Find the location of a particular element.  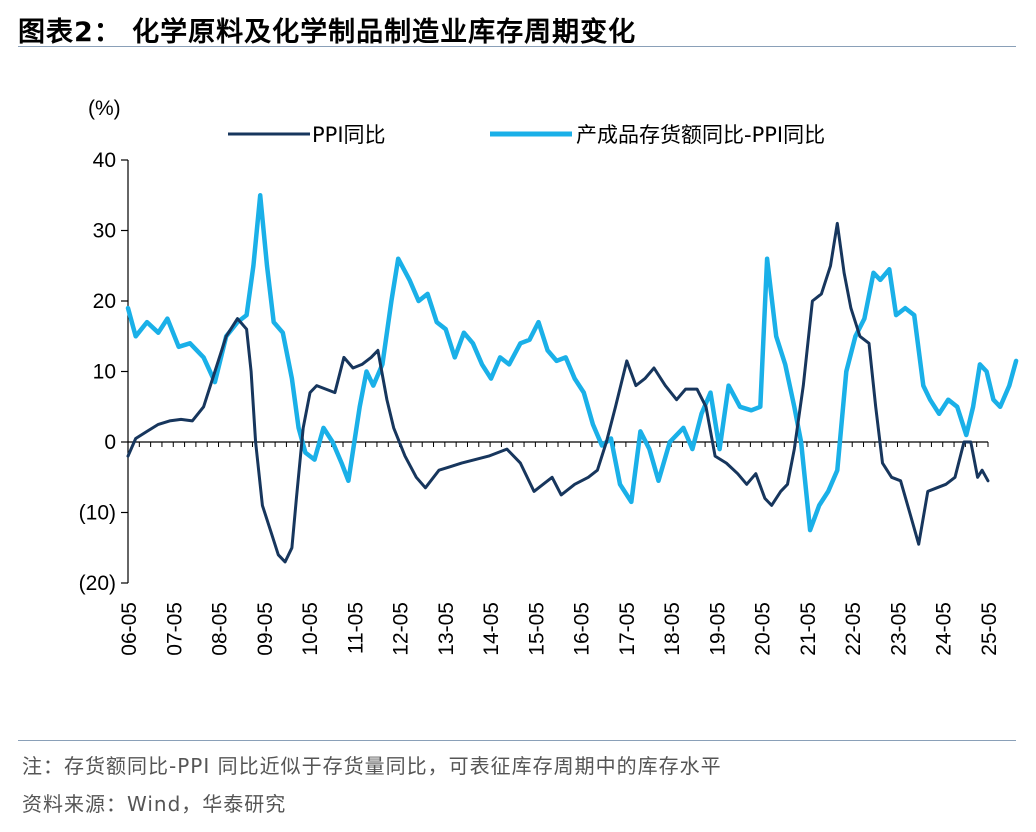

y-tick-label: 10 is located at coordinates (104, 372).